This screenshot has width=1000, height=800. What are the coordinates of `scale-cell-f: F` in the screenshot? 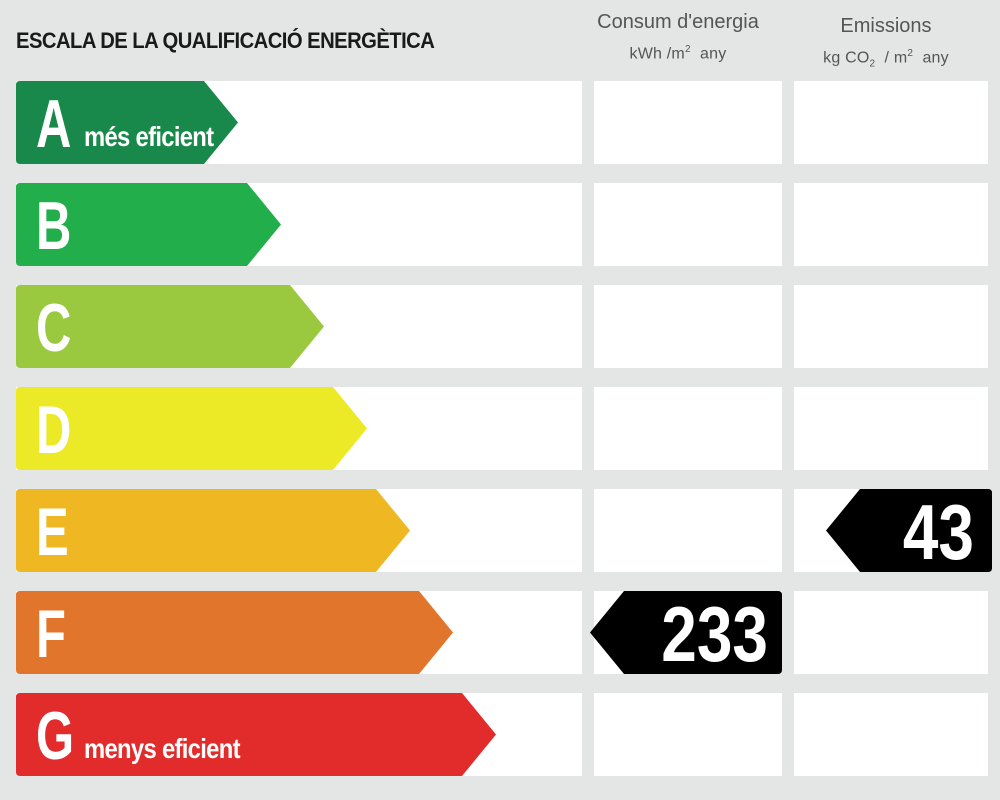 It's located at (299, 632).